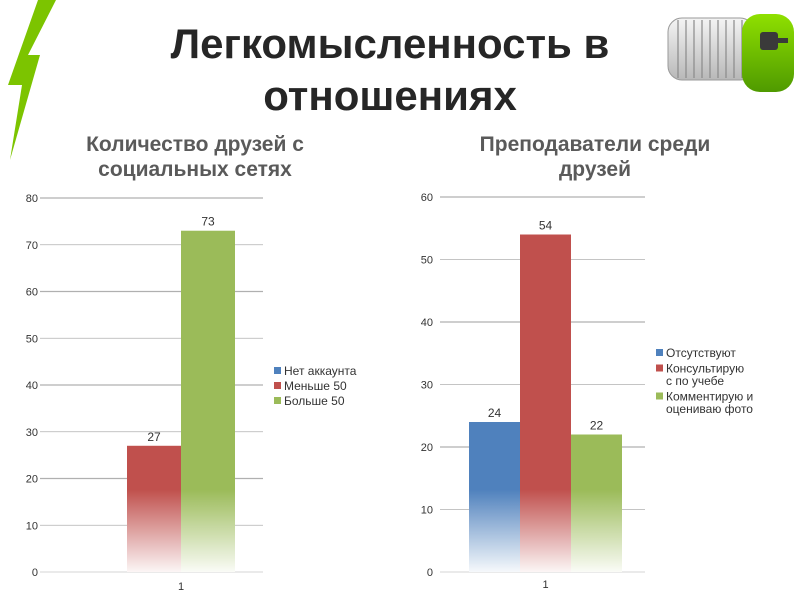 The width and height of the screenshot is (800, 600). I want to click on chart2-y-tick-label: 20, so click(427, 448).